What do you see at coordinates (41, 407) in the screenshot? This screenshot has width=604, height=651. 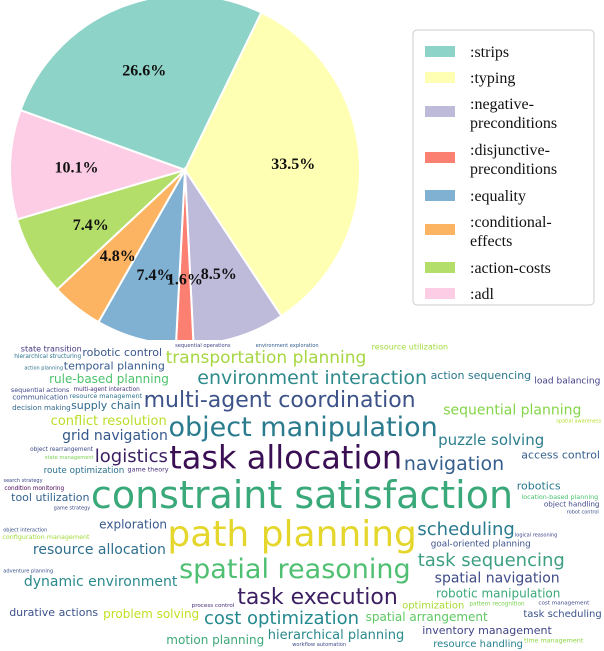 I see `cloud-word: decision making` at bounding box center [41, 407].